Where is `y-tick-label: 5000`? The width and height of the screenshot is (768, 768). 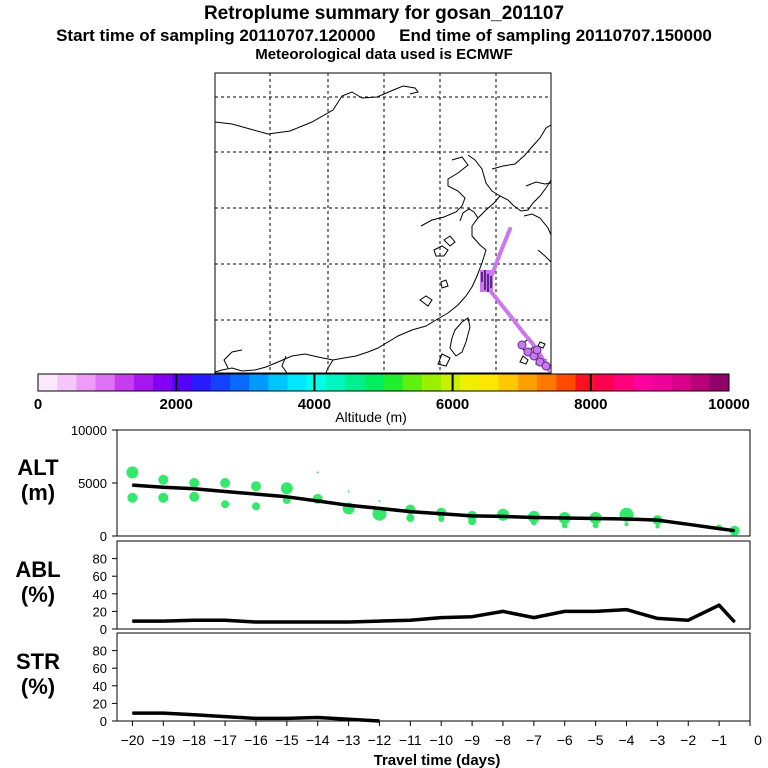 y-tick-label: 5000 is located at coordinates (92, 483).